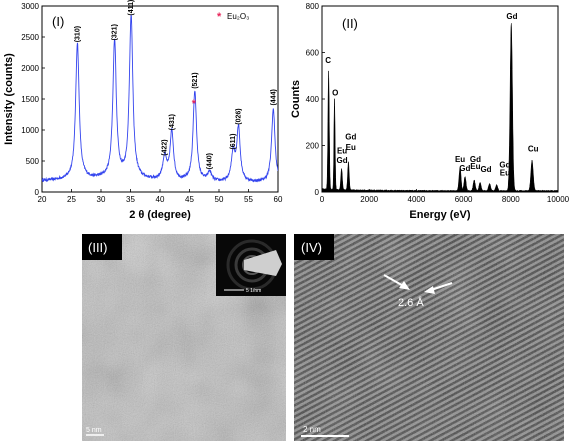 This screenshot has height=446, width=569. Describe the element at coordinates (238, 16) in the screenshot. I see `legend-label: Eu₂O₃` at that location.